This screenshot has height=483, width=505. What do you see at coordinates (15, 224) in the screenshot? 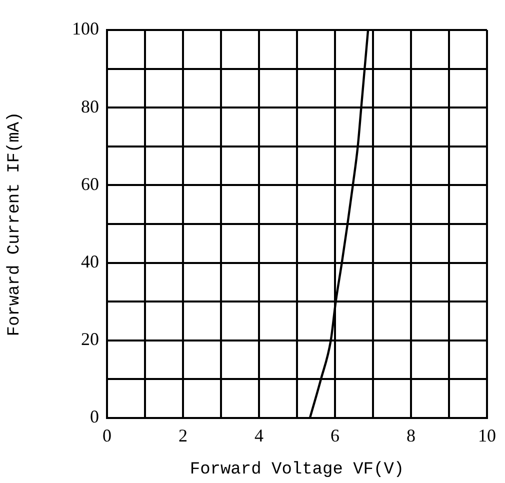
I see `y-axis-title: Forward Current IF(mA)` at bounding box center [15, 224].